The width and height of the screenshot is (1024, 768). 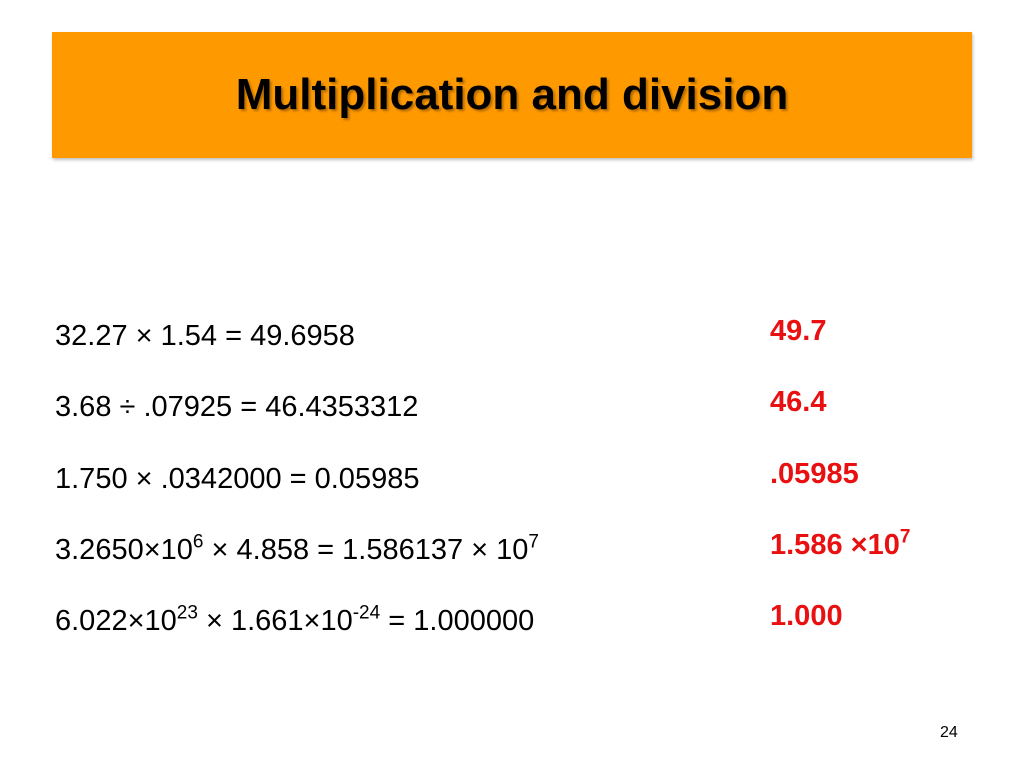 I want to click on answer: 1.586 ×10⁷, so click(x=840, y=544).